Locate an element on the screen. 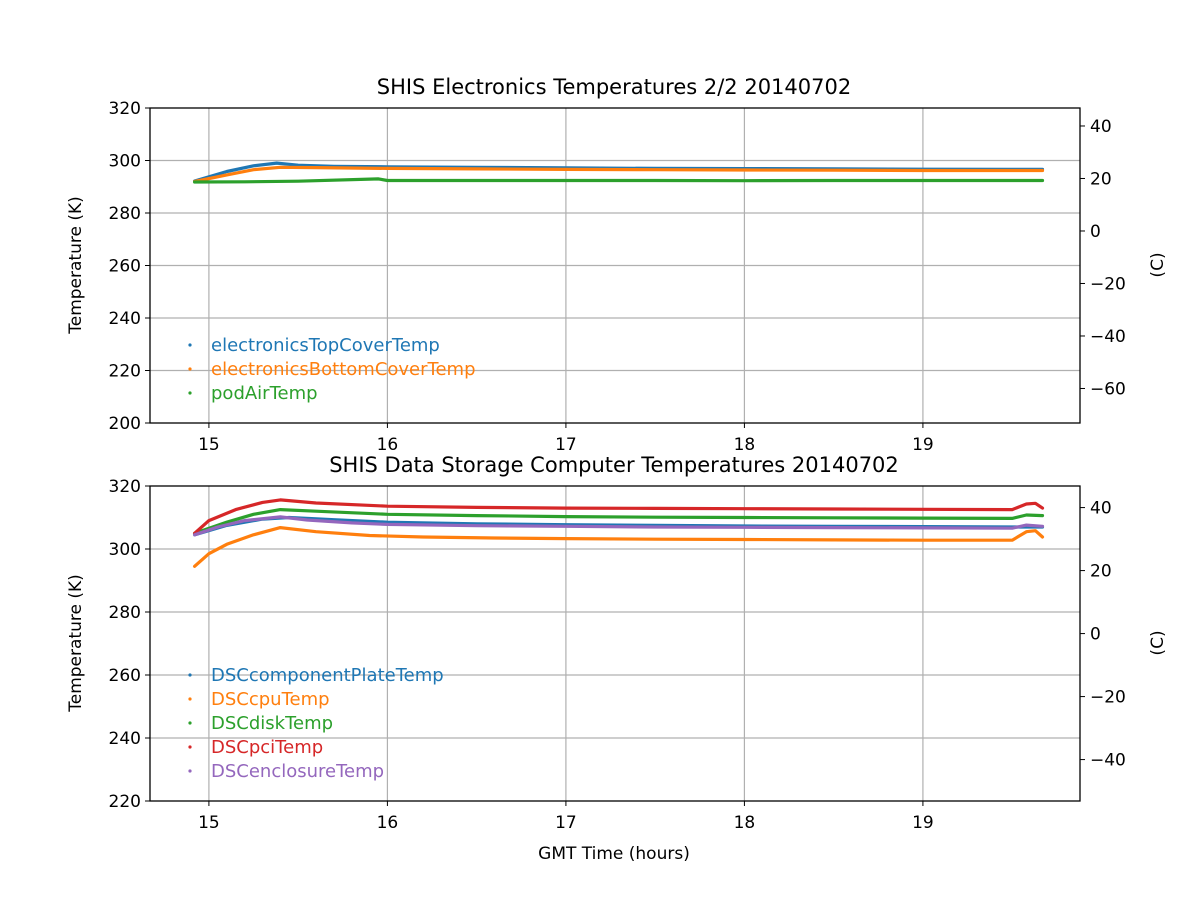 This screenshot has width=1200, height=900. series-line-DSCdiskTemp is located at coordinates (619, 521).